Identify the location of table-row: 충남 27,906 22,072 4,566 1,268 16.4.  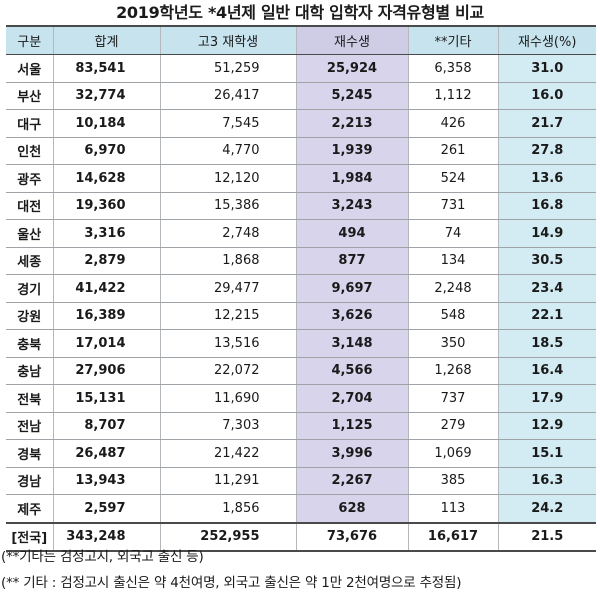
(301, 371).